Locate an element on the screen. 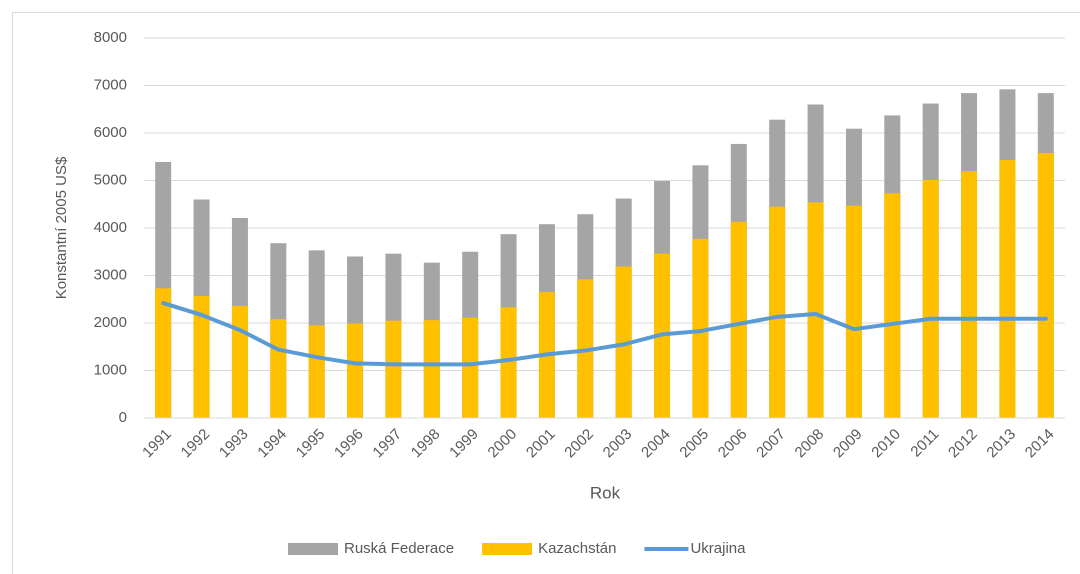 This screenshot has width=1080, height=574. legend-label: Kazachstán is located at coordinates (577, 548).